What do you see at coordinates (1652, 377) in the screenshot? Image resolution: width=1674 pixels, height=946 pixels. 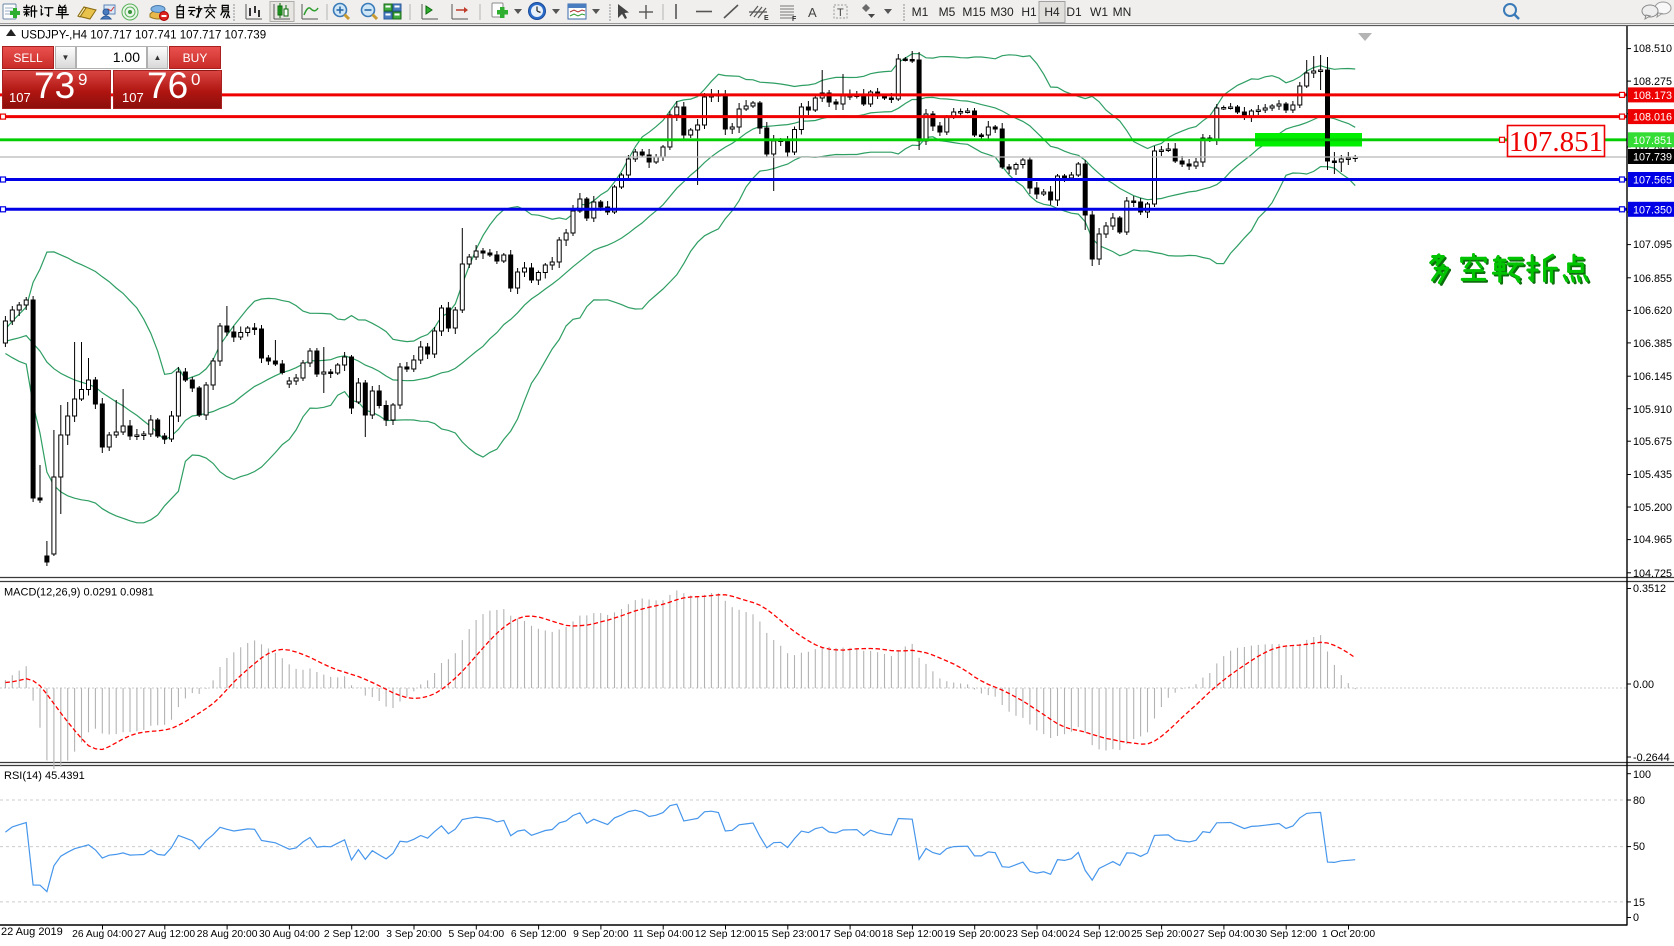 I see `svg-text: 106.145` at bounding box center [1652, 377].